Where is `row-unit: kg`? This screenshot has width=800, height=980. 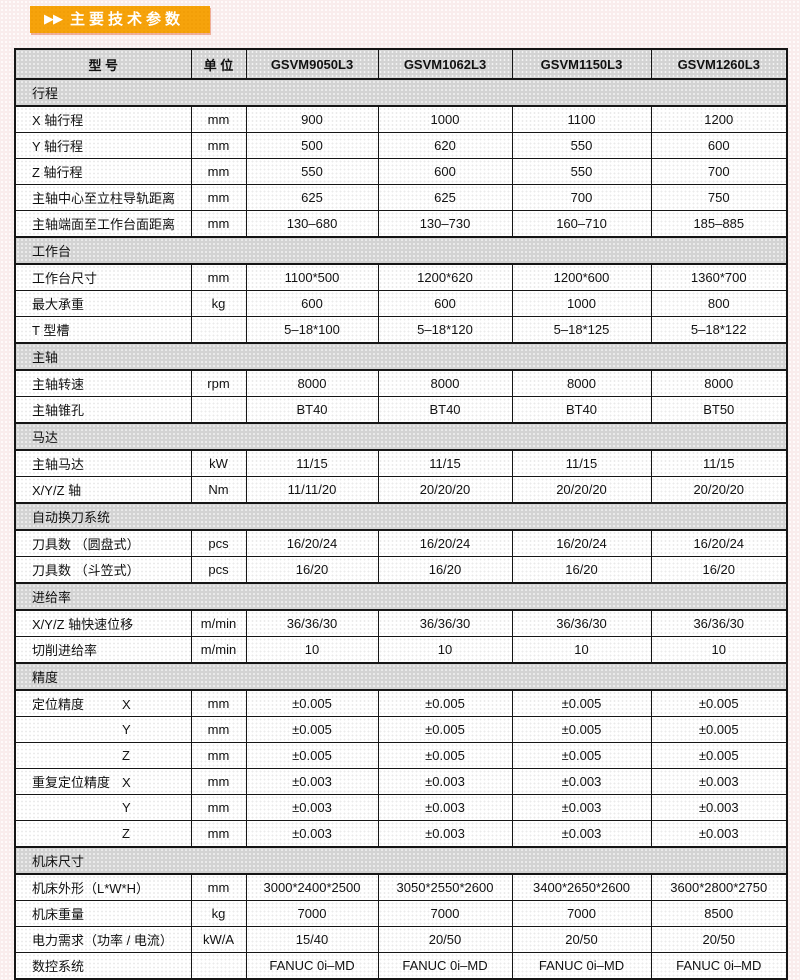
row-unit: kg is located at coordinates (218, 303).